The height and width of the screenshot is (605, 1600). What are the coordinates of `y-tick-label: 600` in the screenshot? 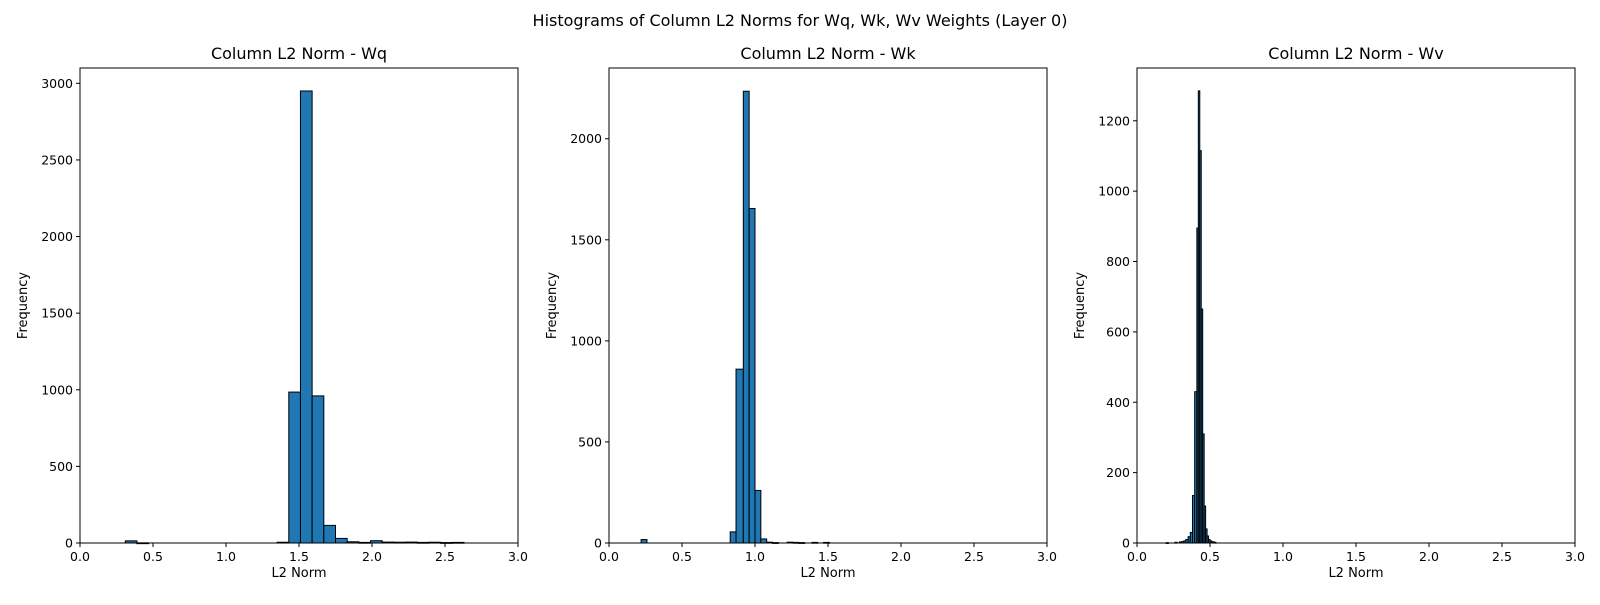 It's located at (1118, 331).